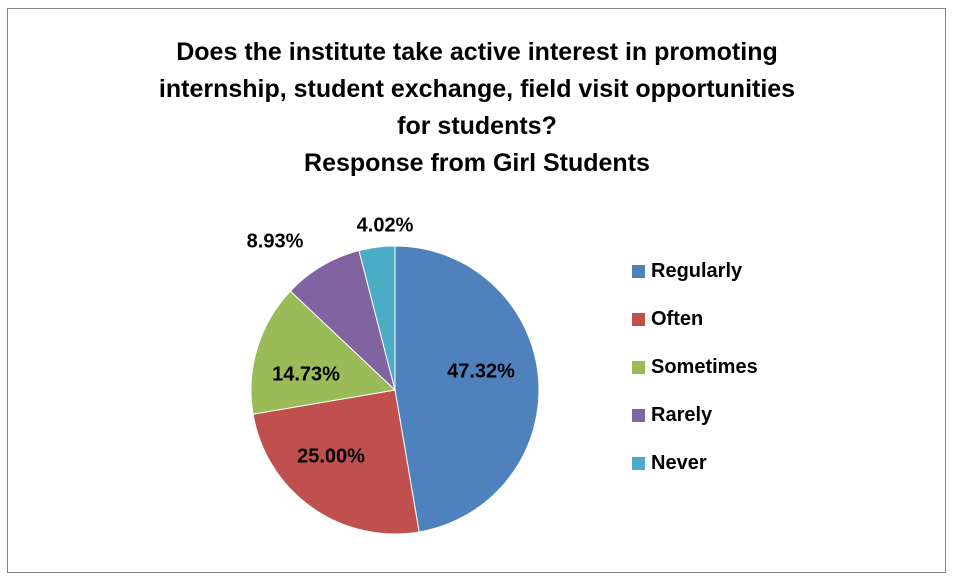 The width and height of the screenshot is (954, 580). Describe the element at coordinates (467, 389) in the screenshot. I see `pie-slice-regularly` at that location.